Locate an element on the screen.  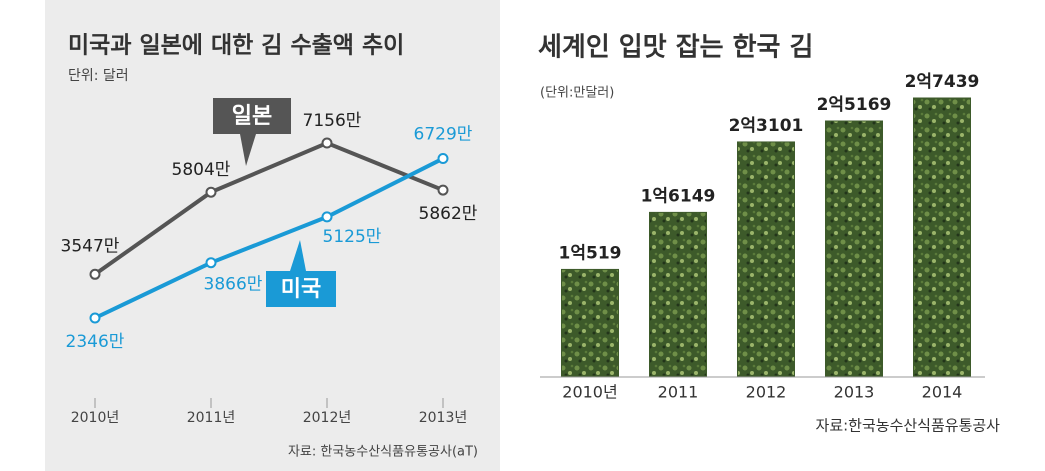
legend-label: 일본 is located at coordinates (252, 116).